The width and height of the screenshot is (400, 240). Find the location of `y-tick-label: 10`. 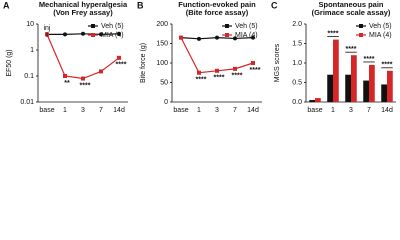

y-tick-label: 10 is located at coordinates (30, 24).